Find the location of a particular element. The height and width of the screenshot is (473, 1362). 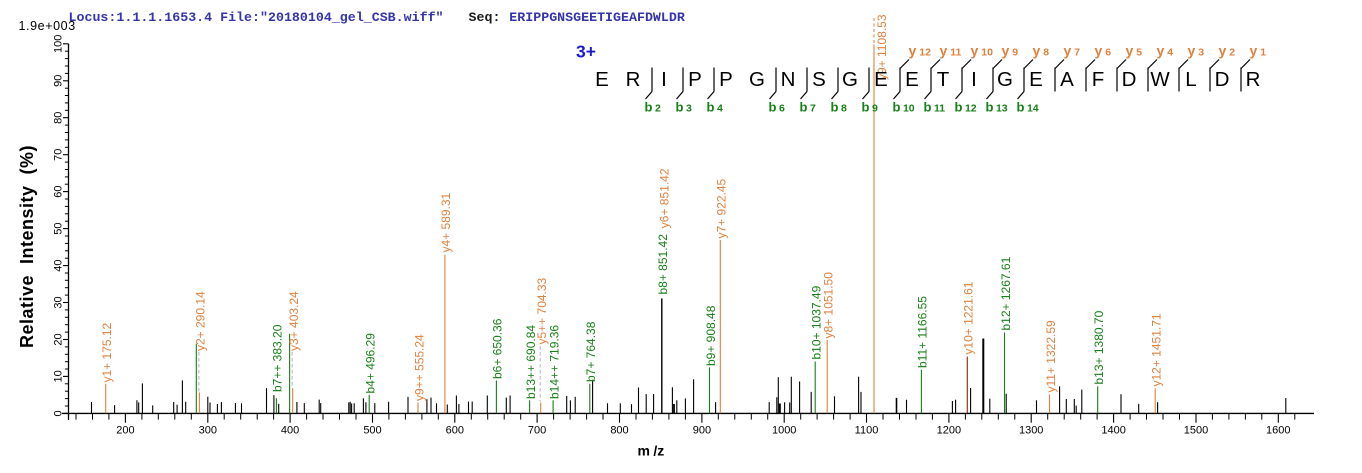

svg-text: N is located at coordinates (788, 79).